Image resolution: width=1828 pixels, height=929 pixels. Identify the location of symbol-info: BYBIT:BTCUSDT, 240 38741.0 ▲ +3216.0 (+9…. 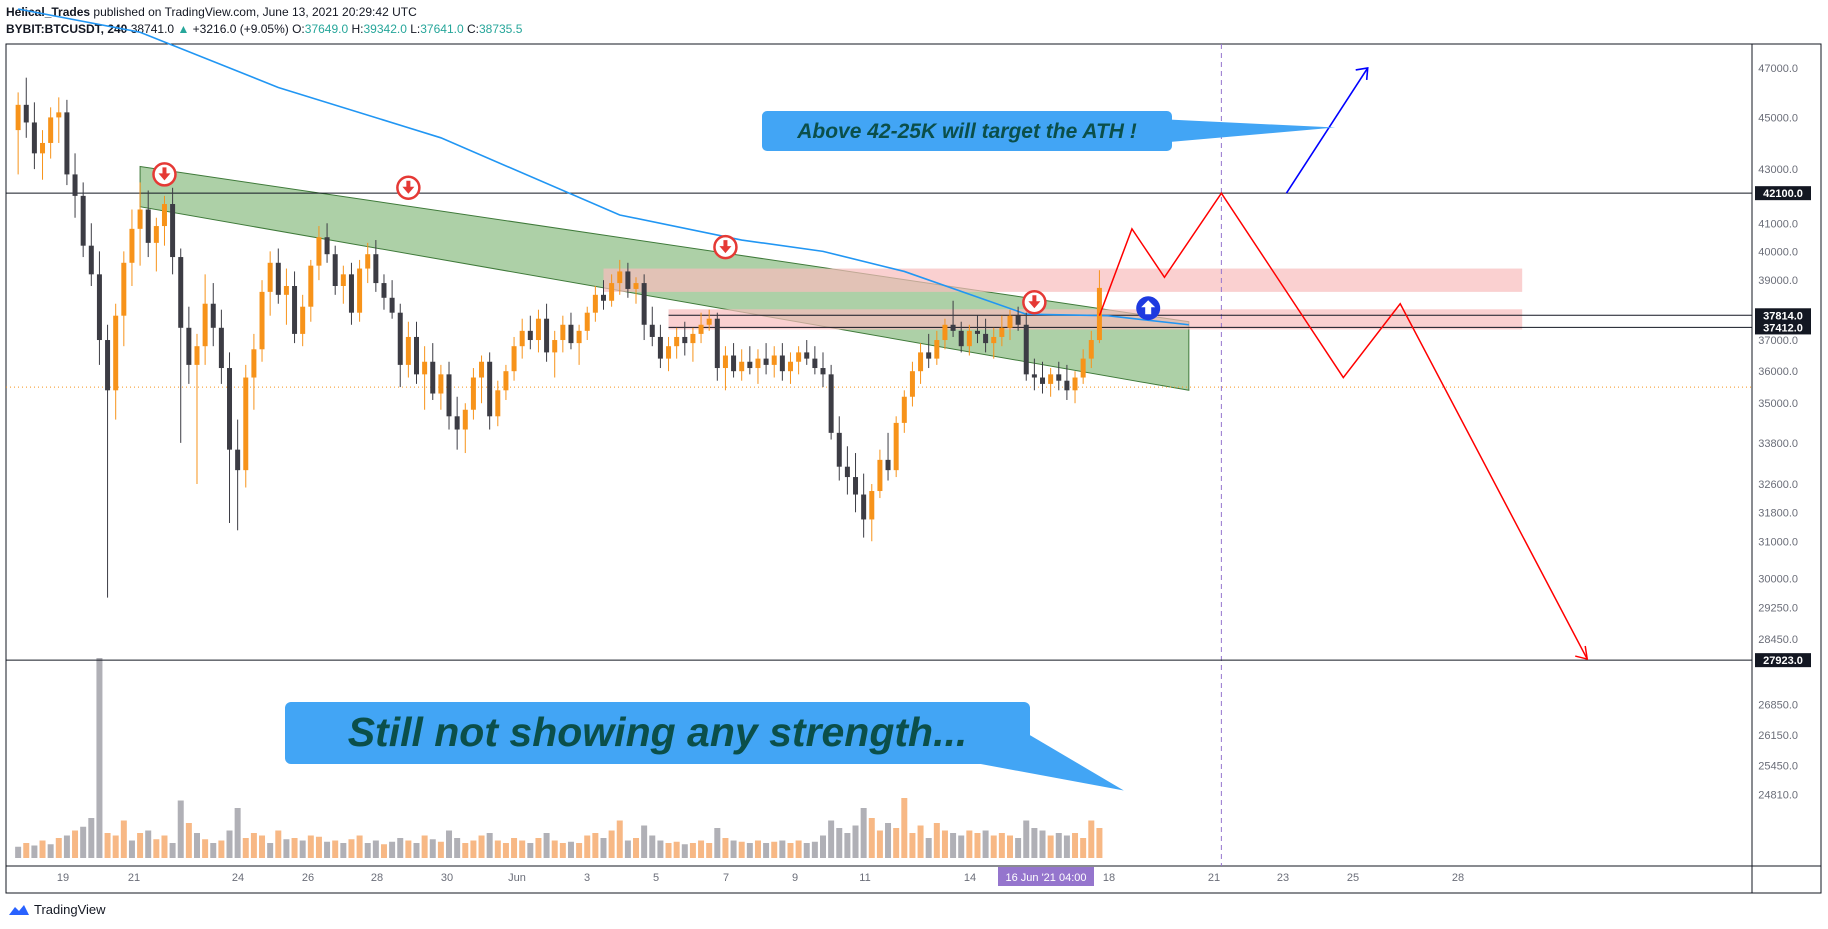
(264, 29).